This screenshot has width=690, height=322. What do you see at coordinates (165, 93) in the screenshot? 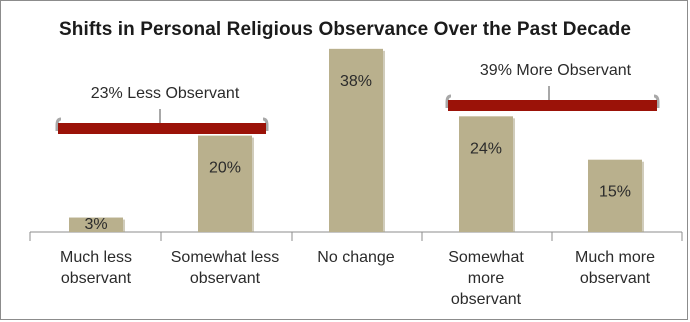
I see `bracket-label: 23% Less Observant` at bounding box center [165, 93].